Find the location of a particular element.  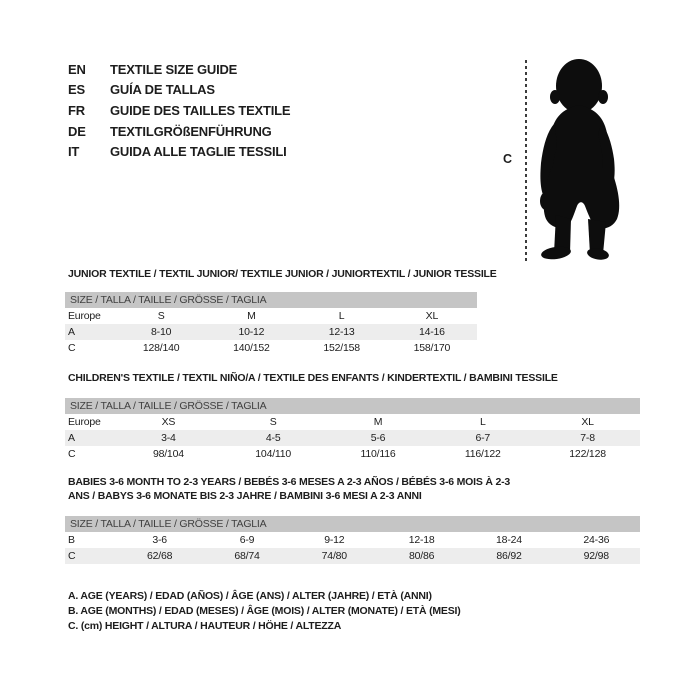

language-row-de: DE TEXTILGRÖßENFÜHRUNG is located at coordinates (179, 131).